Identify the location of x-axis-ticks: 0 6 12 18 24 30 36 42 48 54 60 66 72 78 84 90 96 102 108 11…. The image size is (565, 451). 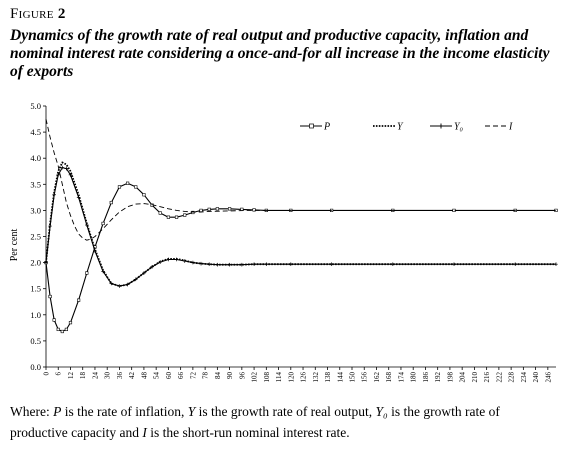
(297, 375).